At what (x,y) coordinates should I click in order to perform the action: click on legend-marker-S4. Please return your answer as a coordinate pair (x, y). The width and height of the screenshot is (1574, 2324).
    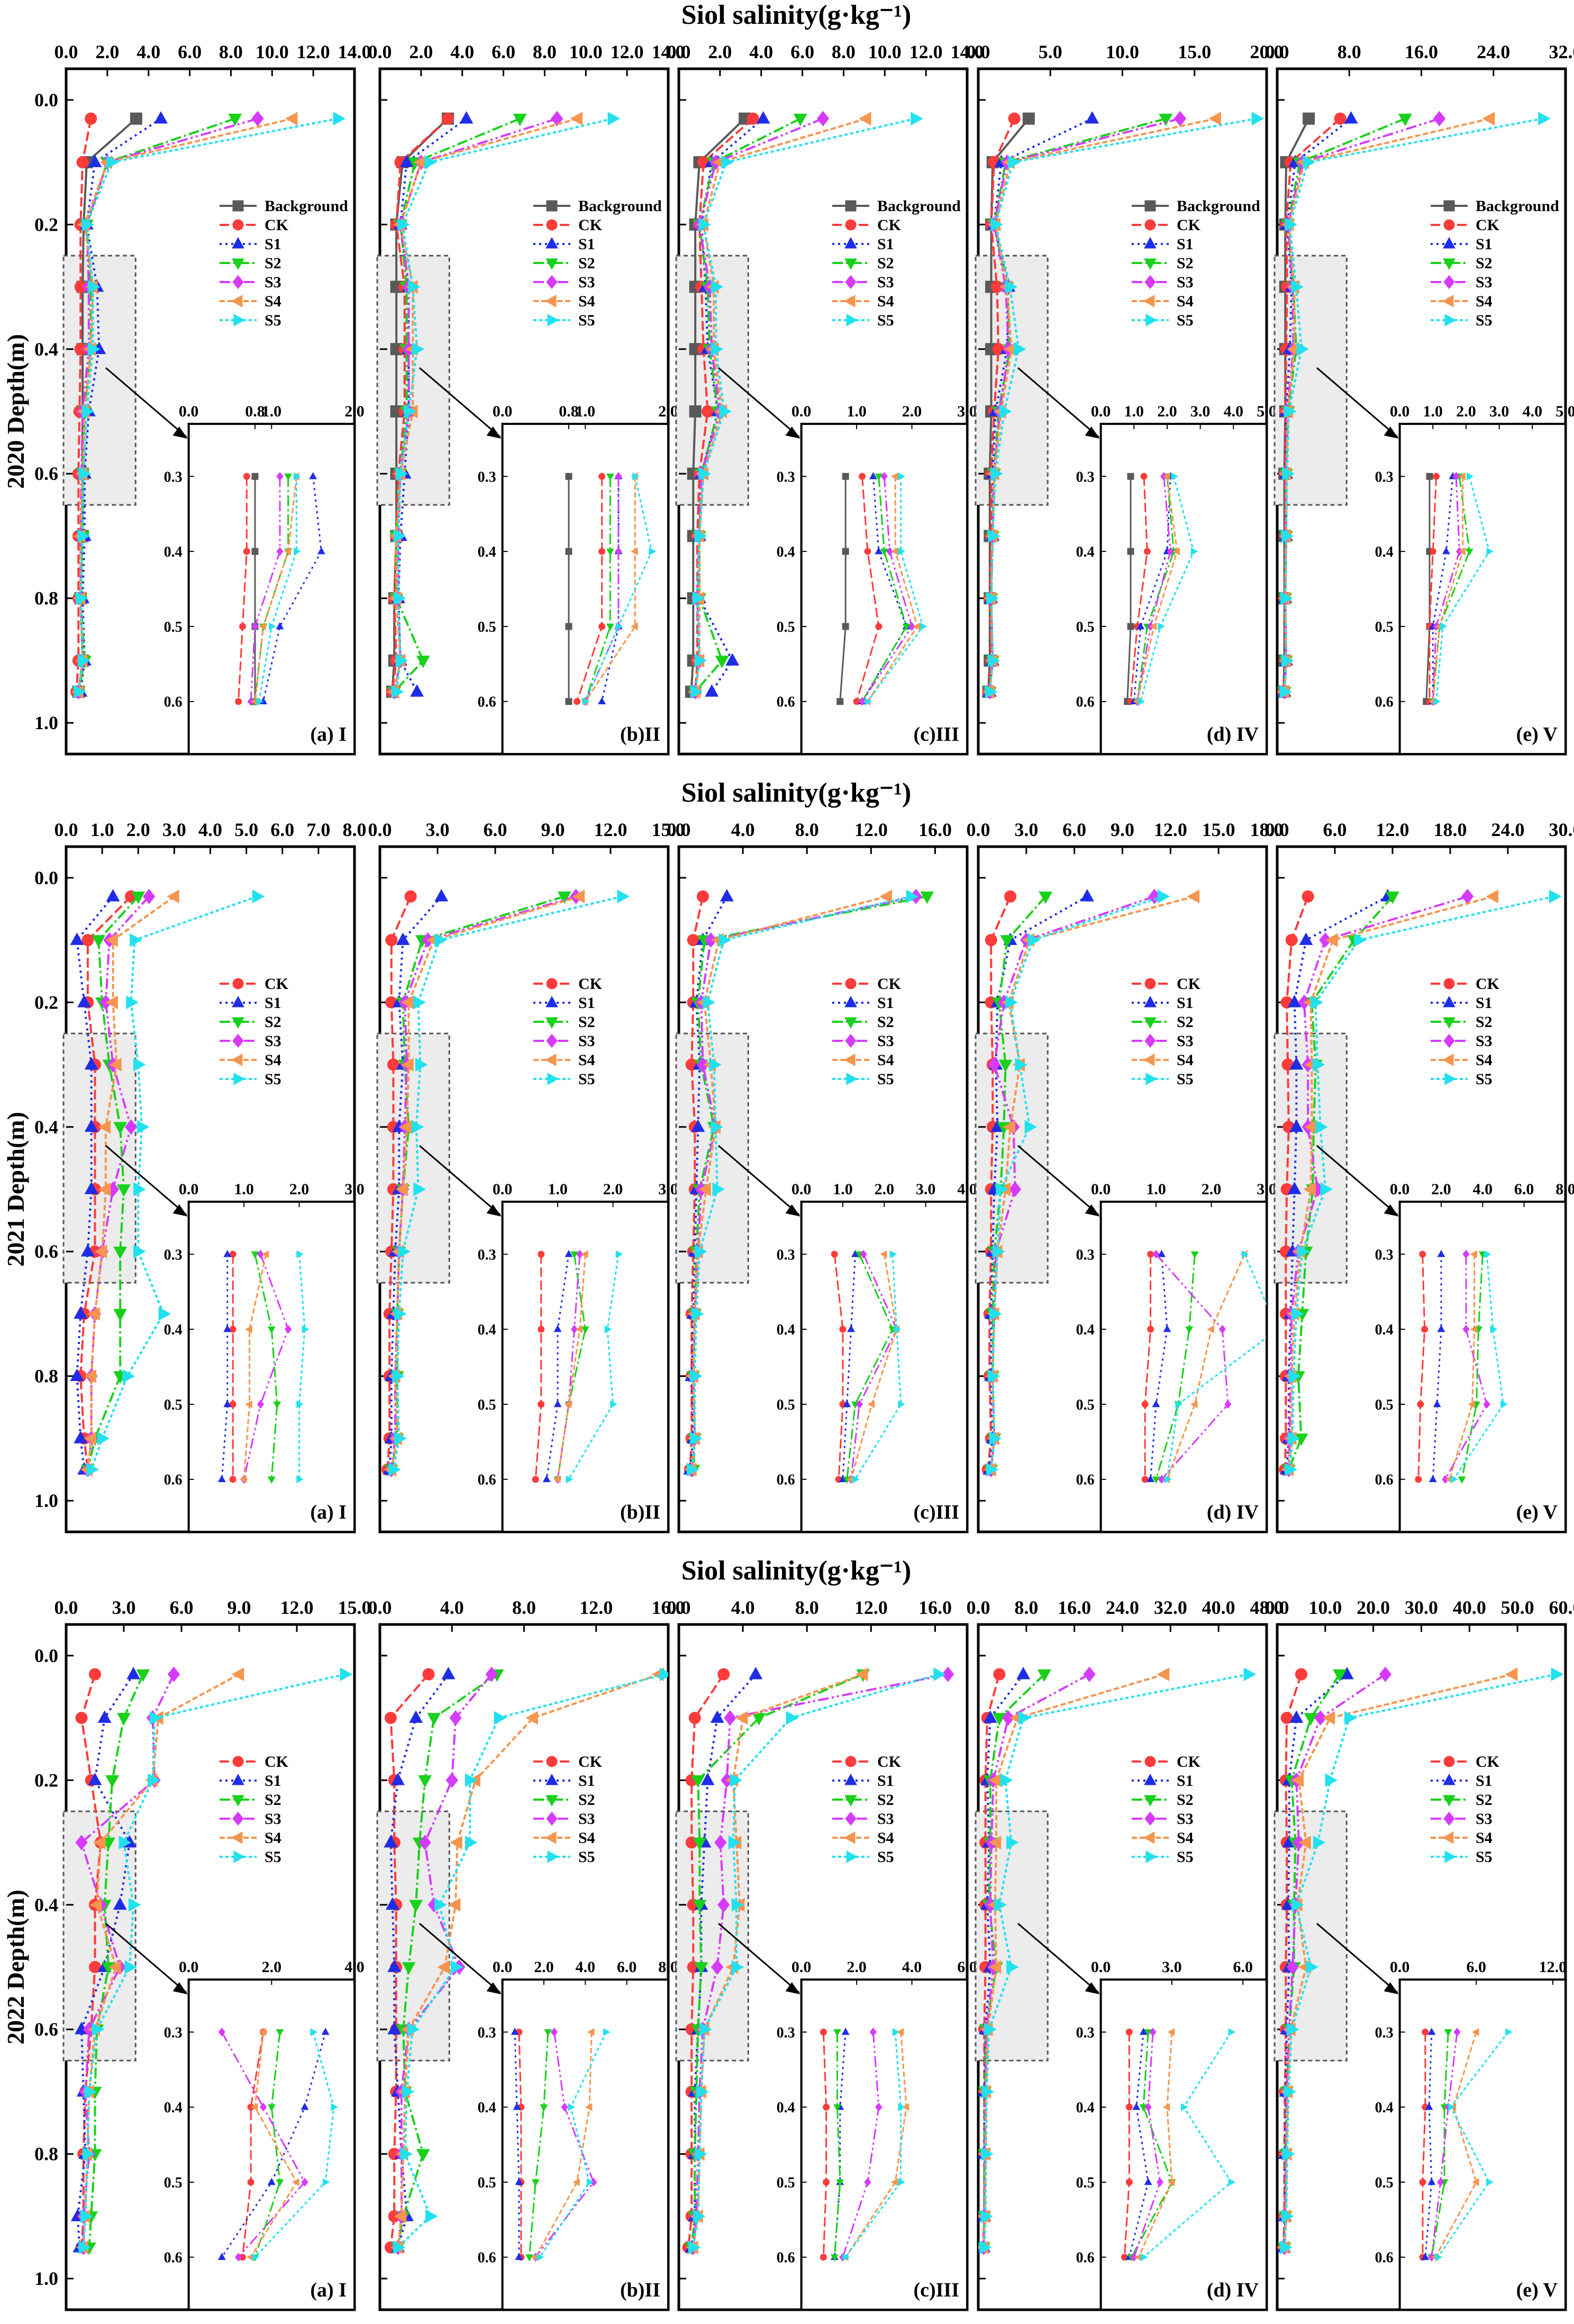
    Looking at the image, I should click on (237, 1060).